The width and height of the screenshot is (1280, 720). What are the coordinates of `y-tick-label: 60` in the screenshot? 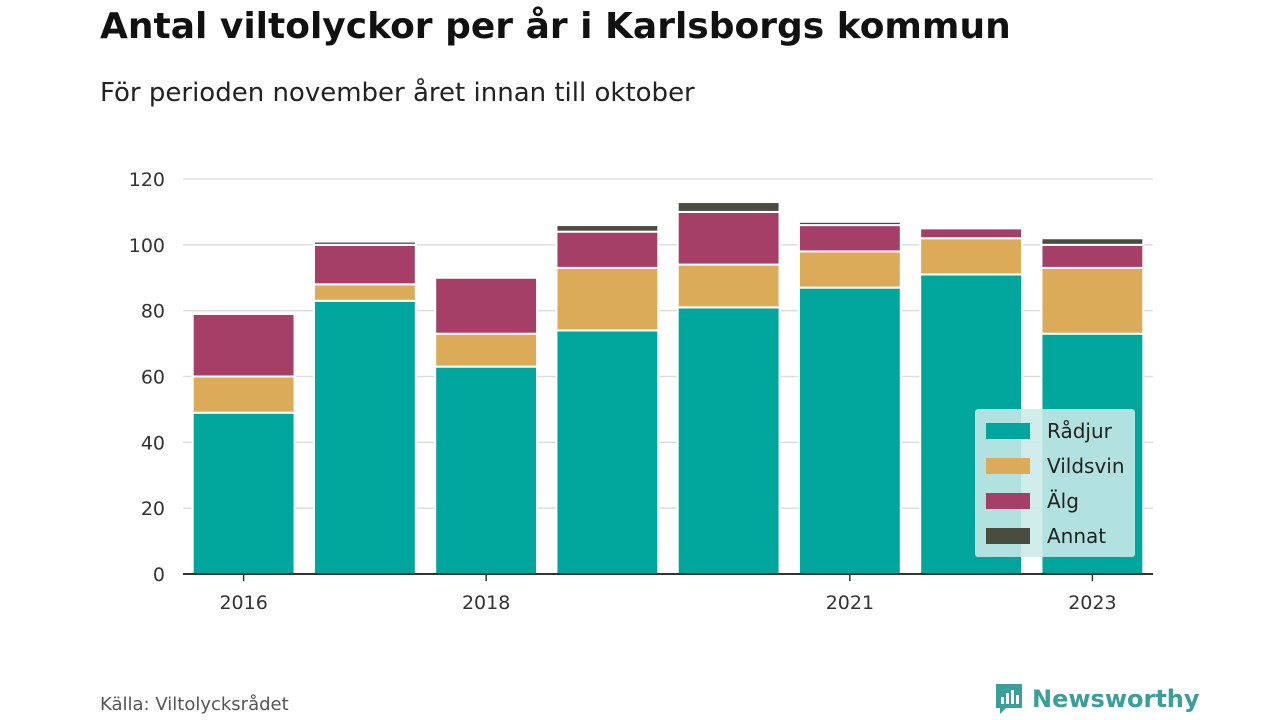 It's located at (153, 378).